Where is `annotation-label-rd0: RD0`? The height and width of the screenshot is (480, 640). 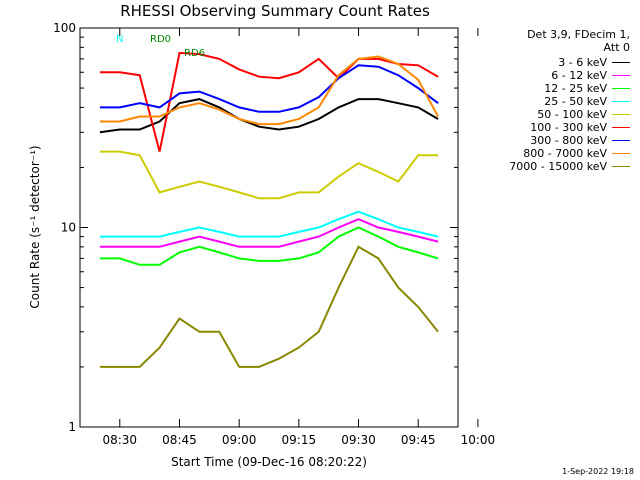 annotation-label-rd0: RD0 is located at coordinates (160, 39).